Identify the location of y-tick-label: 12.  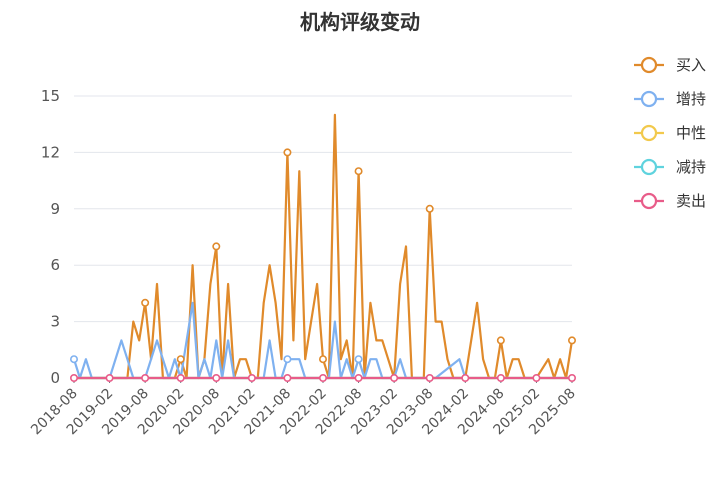
(50, 152).